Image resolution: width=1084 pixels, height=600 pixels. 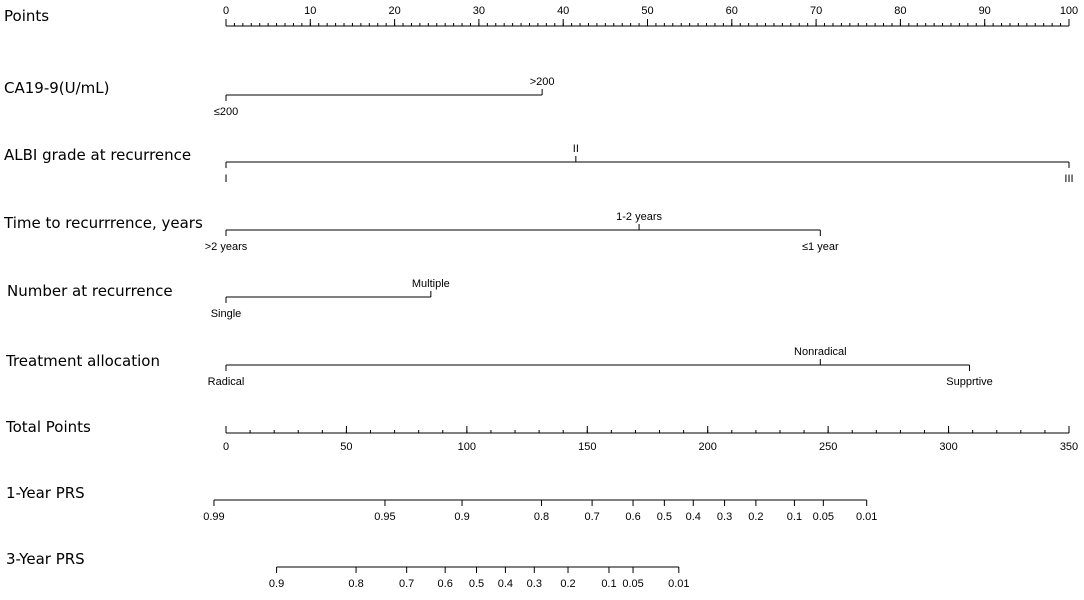 What do you see at coordinates (820, 247) in the screenshot?
I see `level-label: ≤1 year` at bounding box center [820, 247].